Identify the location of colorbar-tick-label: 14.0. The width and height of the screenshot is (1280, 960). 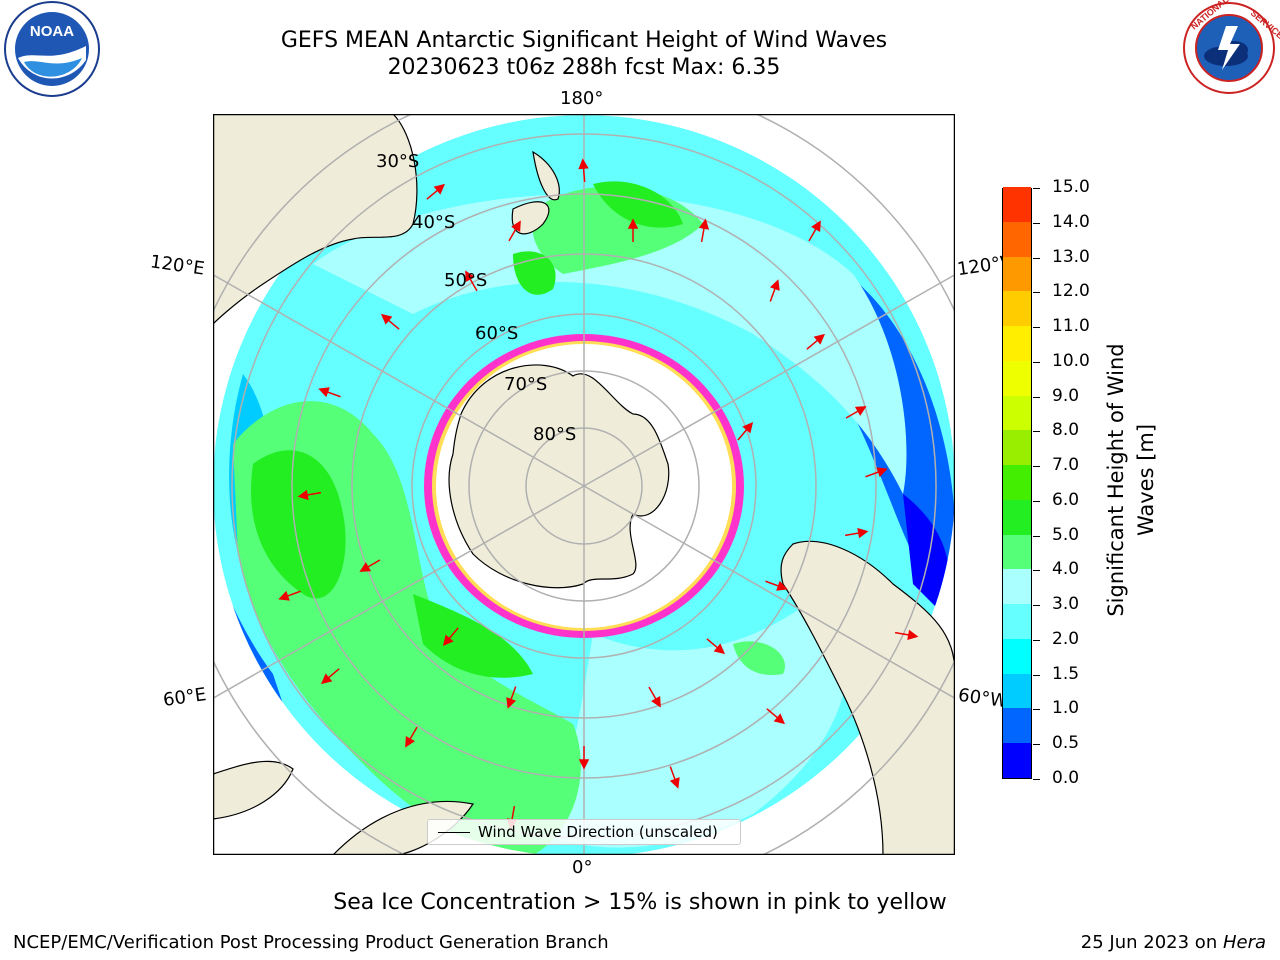
(1071, 221).